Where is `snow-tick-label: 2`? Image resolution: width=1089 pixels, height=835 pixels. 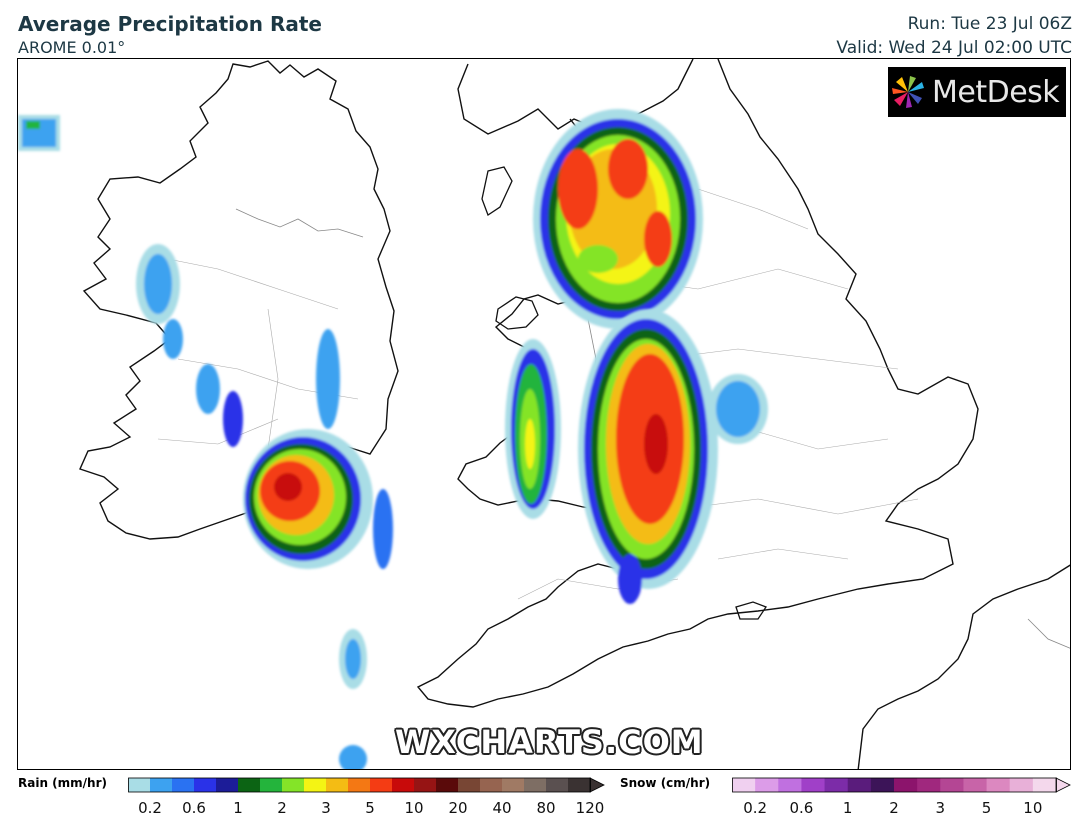 snow-tick-label: 2 is located at coordinates (894, 808).